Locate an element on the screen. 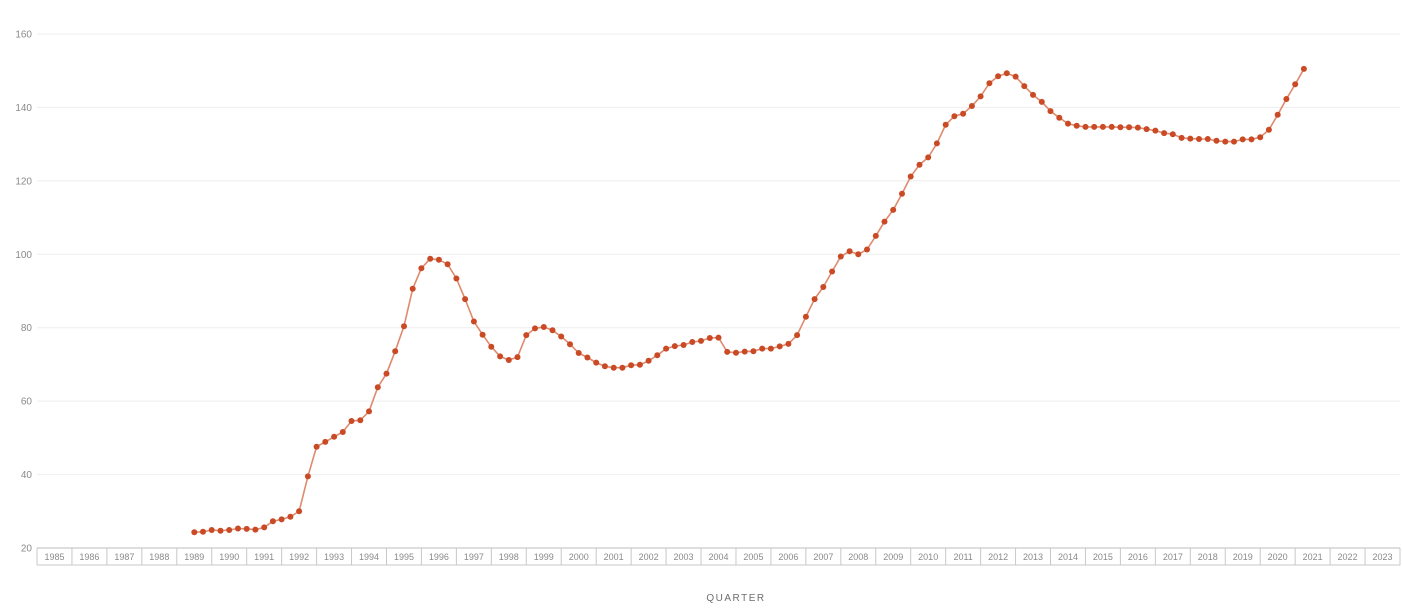  x-tick-label: 1992 is located at coordinates (299, 557).